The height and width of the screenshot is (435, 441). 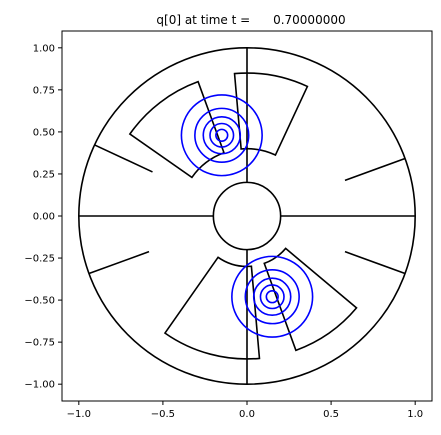 What do you see at coordinates (163, 414) in the screenshot?
I see `x-tick-label-1: −0.5` at bounding box center [163, 414].